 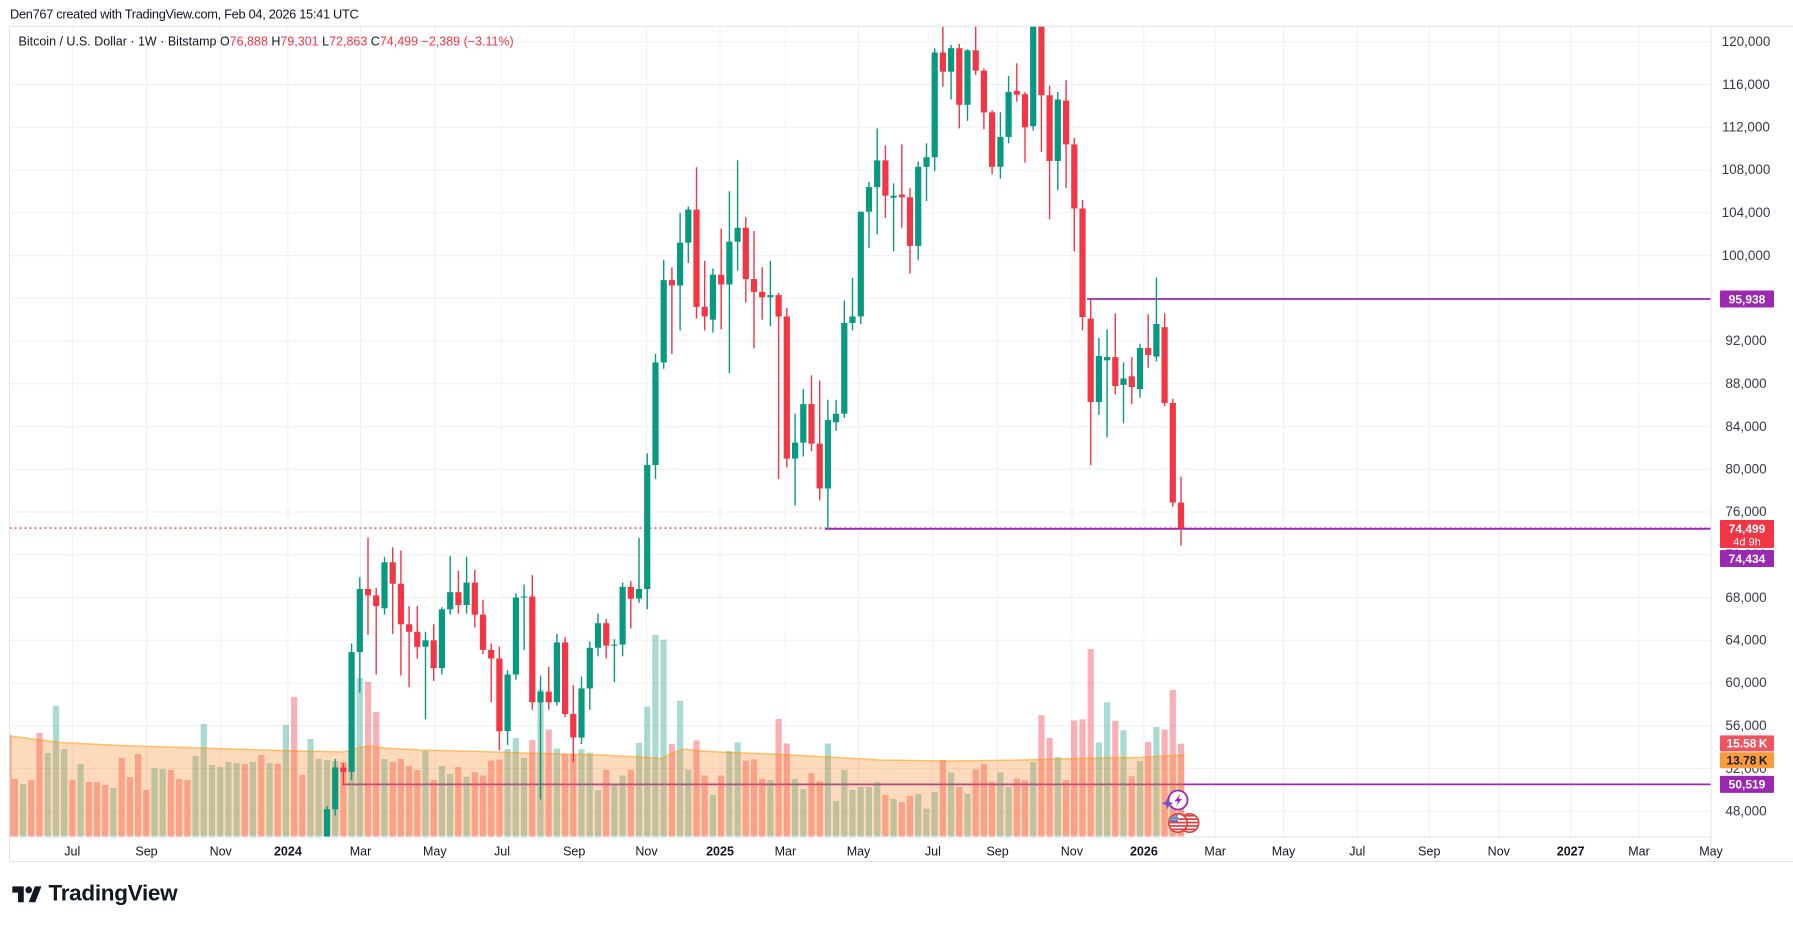 I want to click on svg-text: 56,000, so click(x=1745, y=725).